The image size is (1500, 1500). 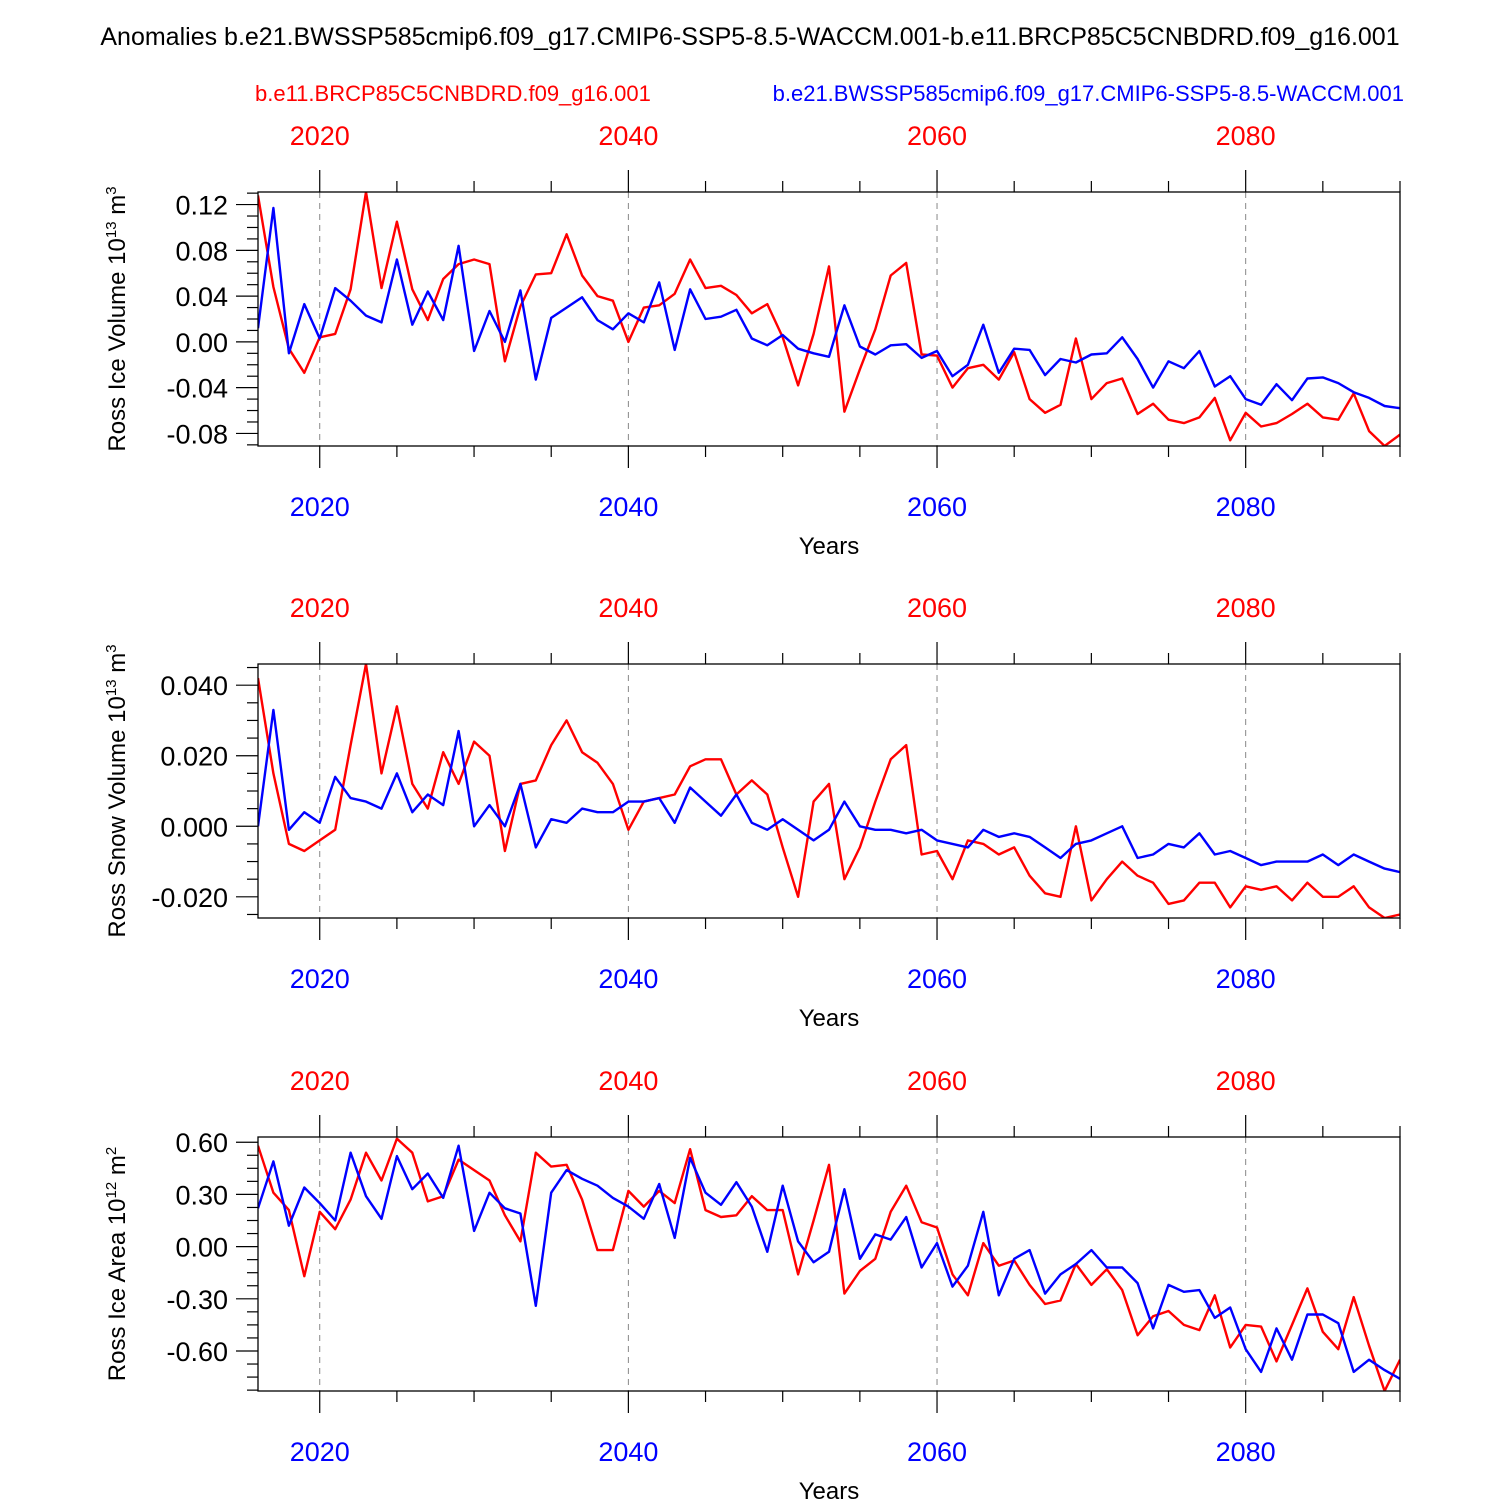 I want to click on y-axis-label-text: Ross Ice Volume, so click(x=117, y=361).